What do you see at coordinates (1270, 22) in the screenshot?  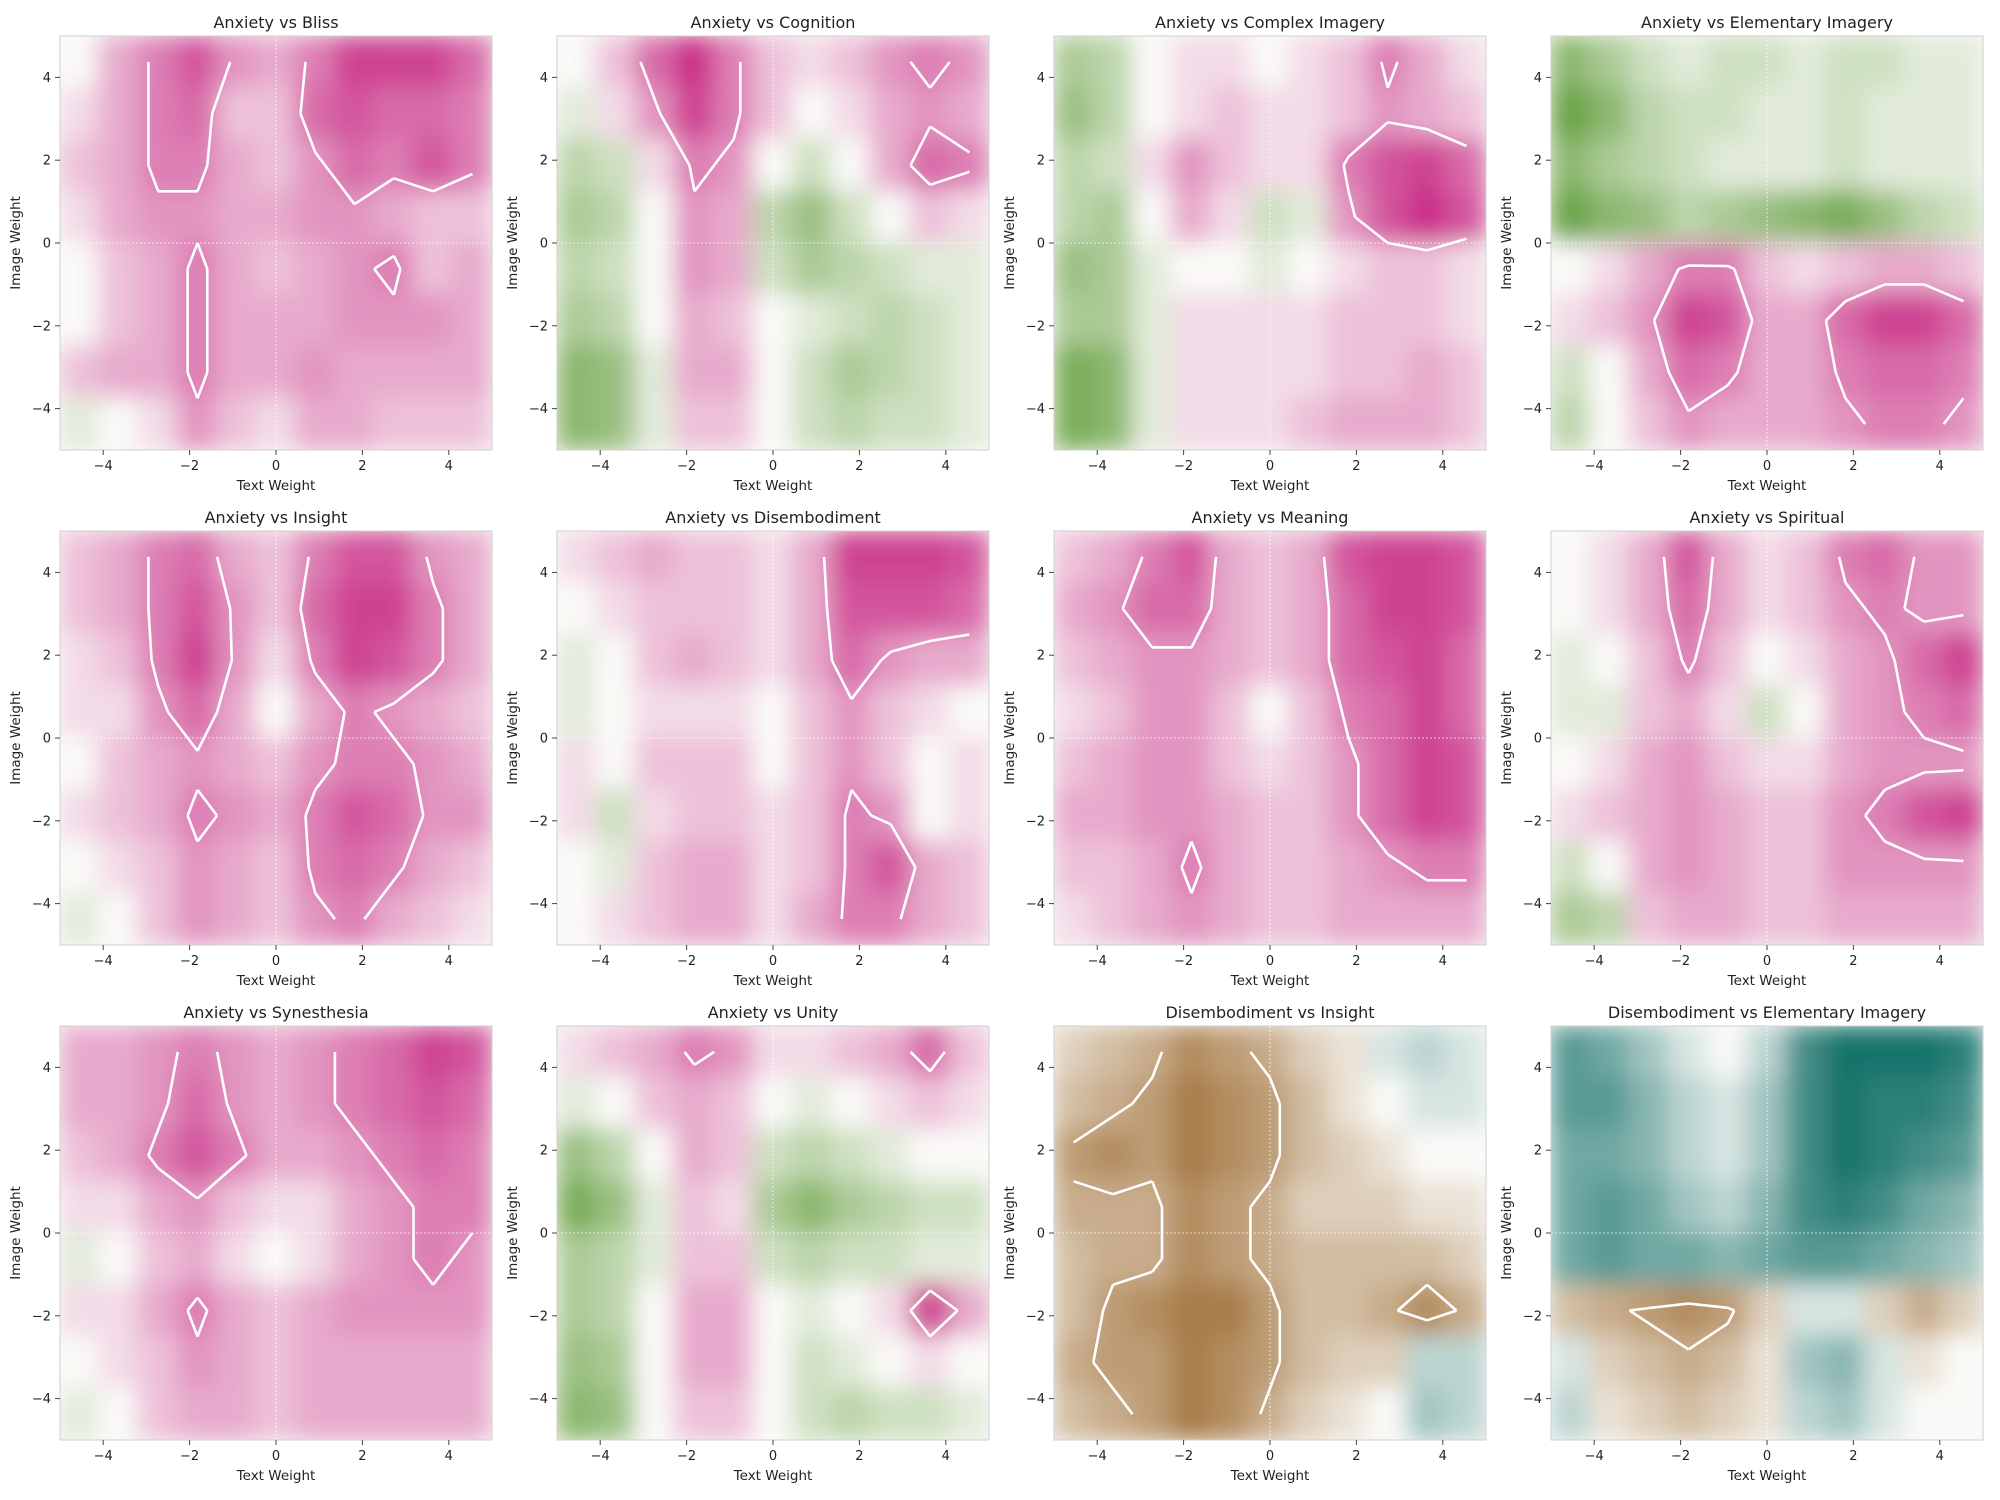 I see `panel-title: Anxiety vs Complex Imagery` at bounding box center [1270, 22].